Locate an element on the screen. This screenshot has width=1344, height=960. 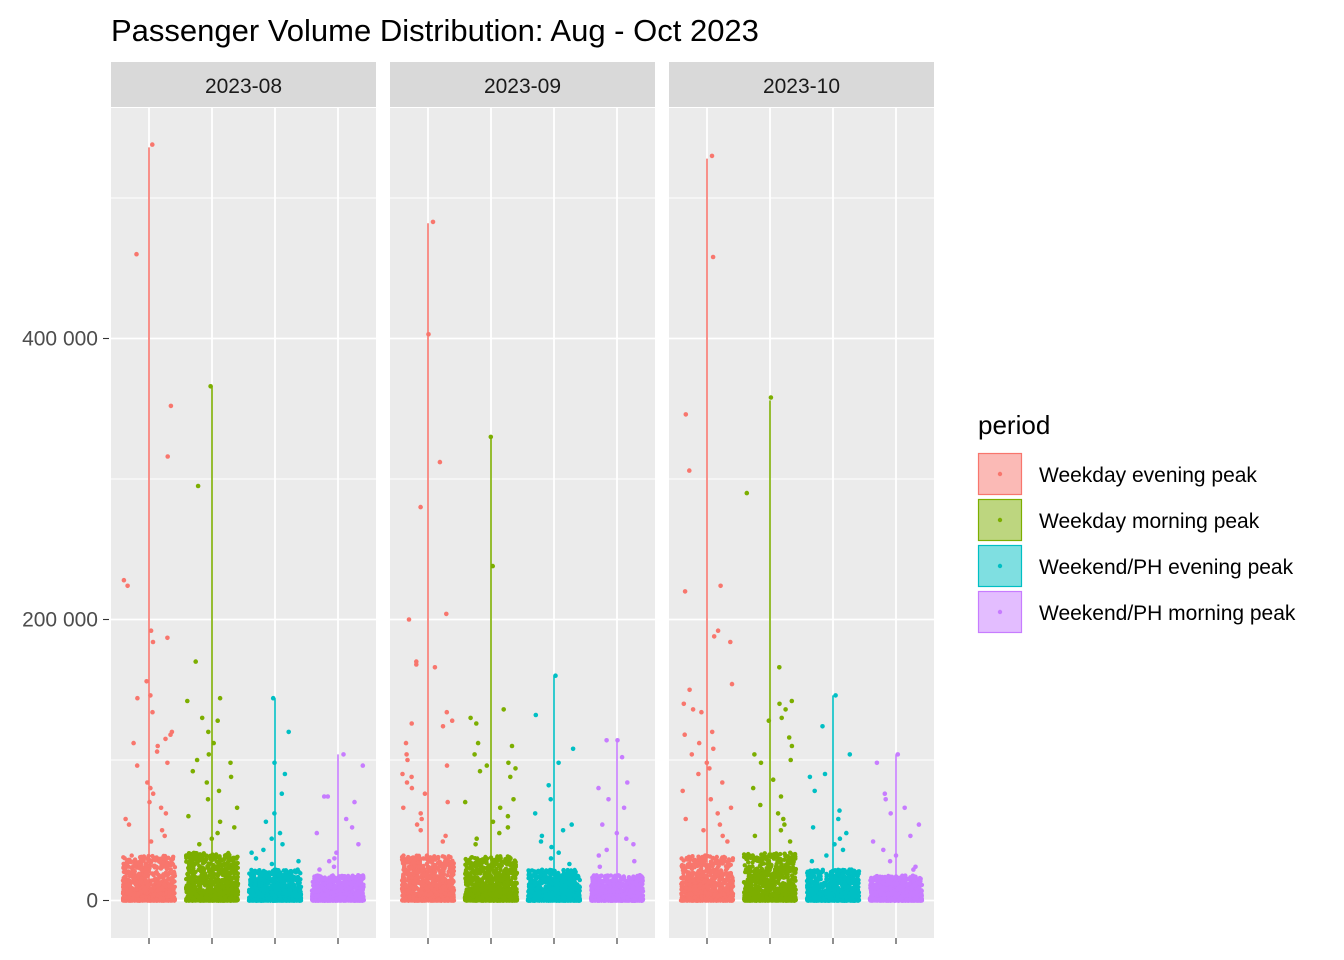
series-group is located at coordinates (149, 522).